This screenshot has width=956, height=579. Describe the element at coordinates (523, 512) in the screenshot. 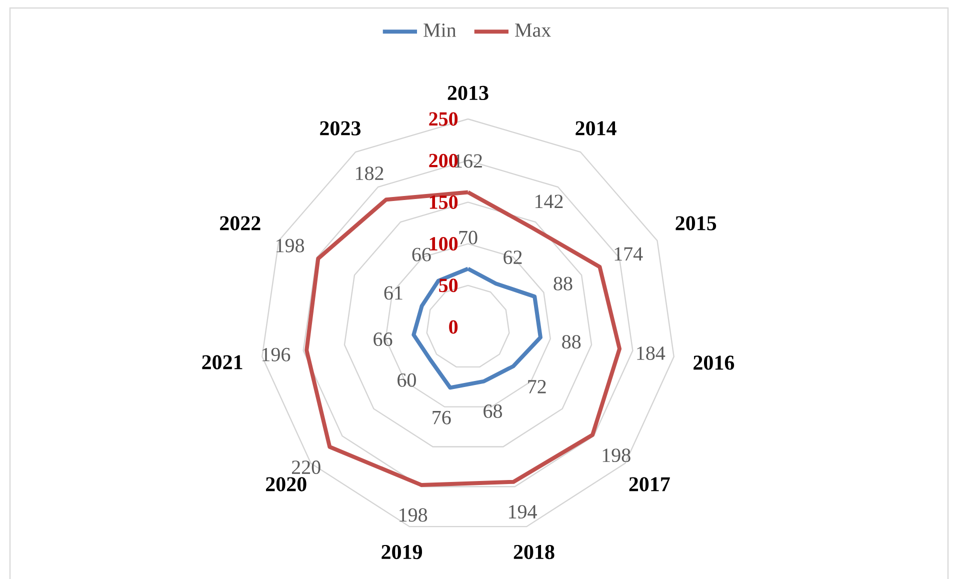

I see `data-label: 194` at that location.